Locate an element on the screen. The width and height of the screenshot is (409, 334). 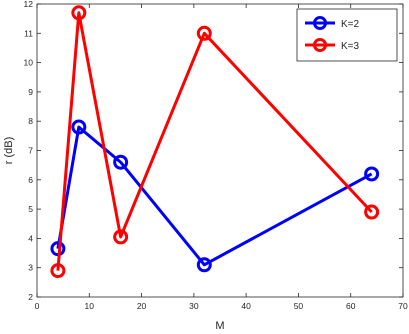
y-tick-label: 5 is located at coordinates (30, 209).